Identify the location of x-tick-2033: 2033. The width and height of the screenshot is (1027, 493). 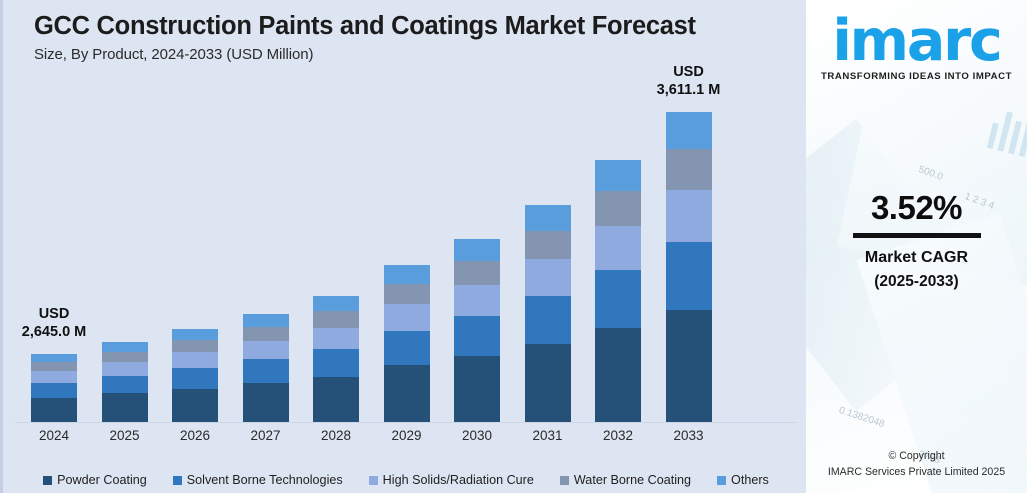
(688, 435).